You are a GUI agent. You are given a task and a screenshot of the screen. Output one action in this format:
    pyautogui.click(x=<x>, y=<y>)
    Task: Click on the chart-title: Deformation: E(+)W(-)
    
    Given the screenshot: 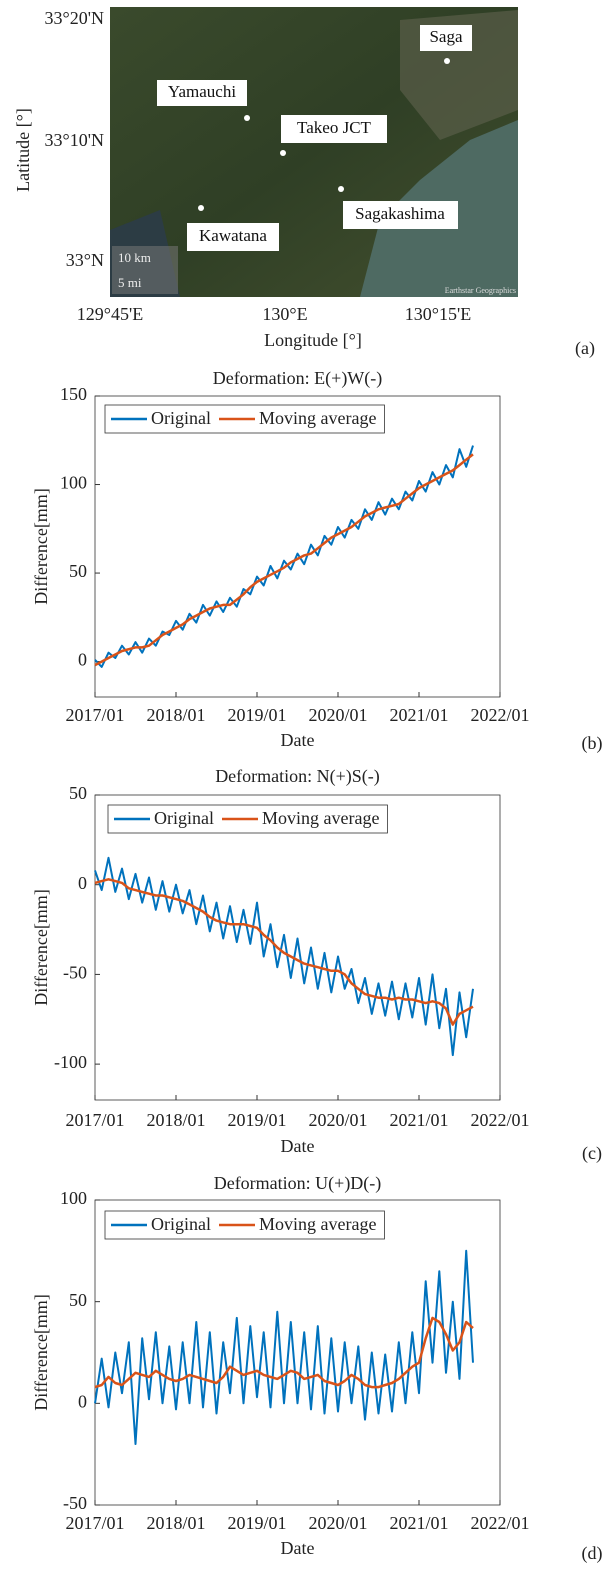 What is the action you would take?
    pyautogui.click(x=298, y=378)
    